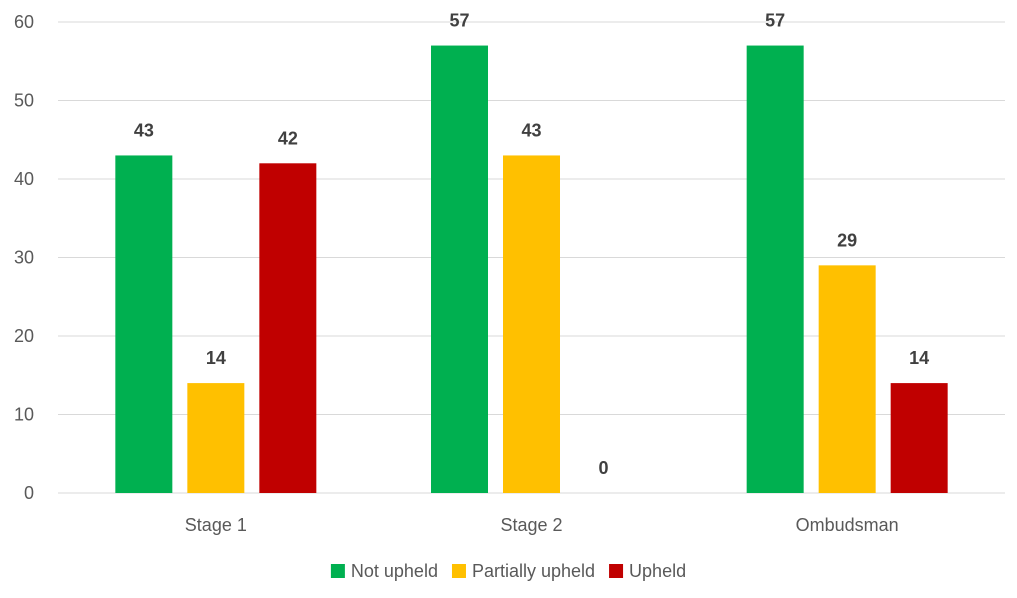 The height and width of the screenshot is (598, 1017). What do you see at coordinates (616, 571) in the screenshot?
I see `legend-swatch-upheld` at bounding box center [616, 571].